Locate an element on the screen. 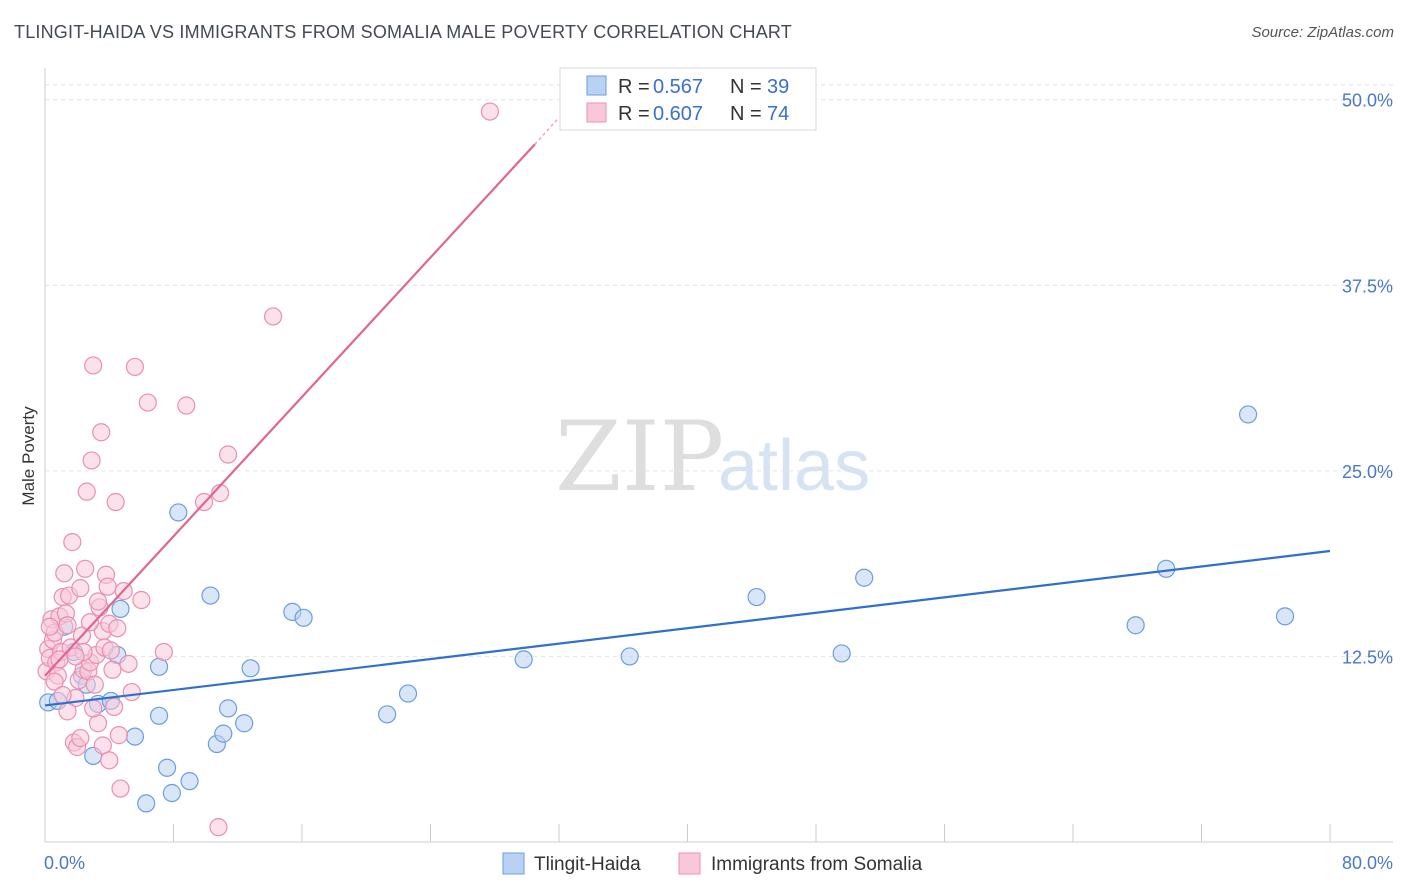 This screenshot has height=892, width=1406. x-tick-label-1: 80.0% is located at coordinates (1367, 863).